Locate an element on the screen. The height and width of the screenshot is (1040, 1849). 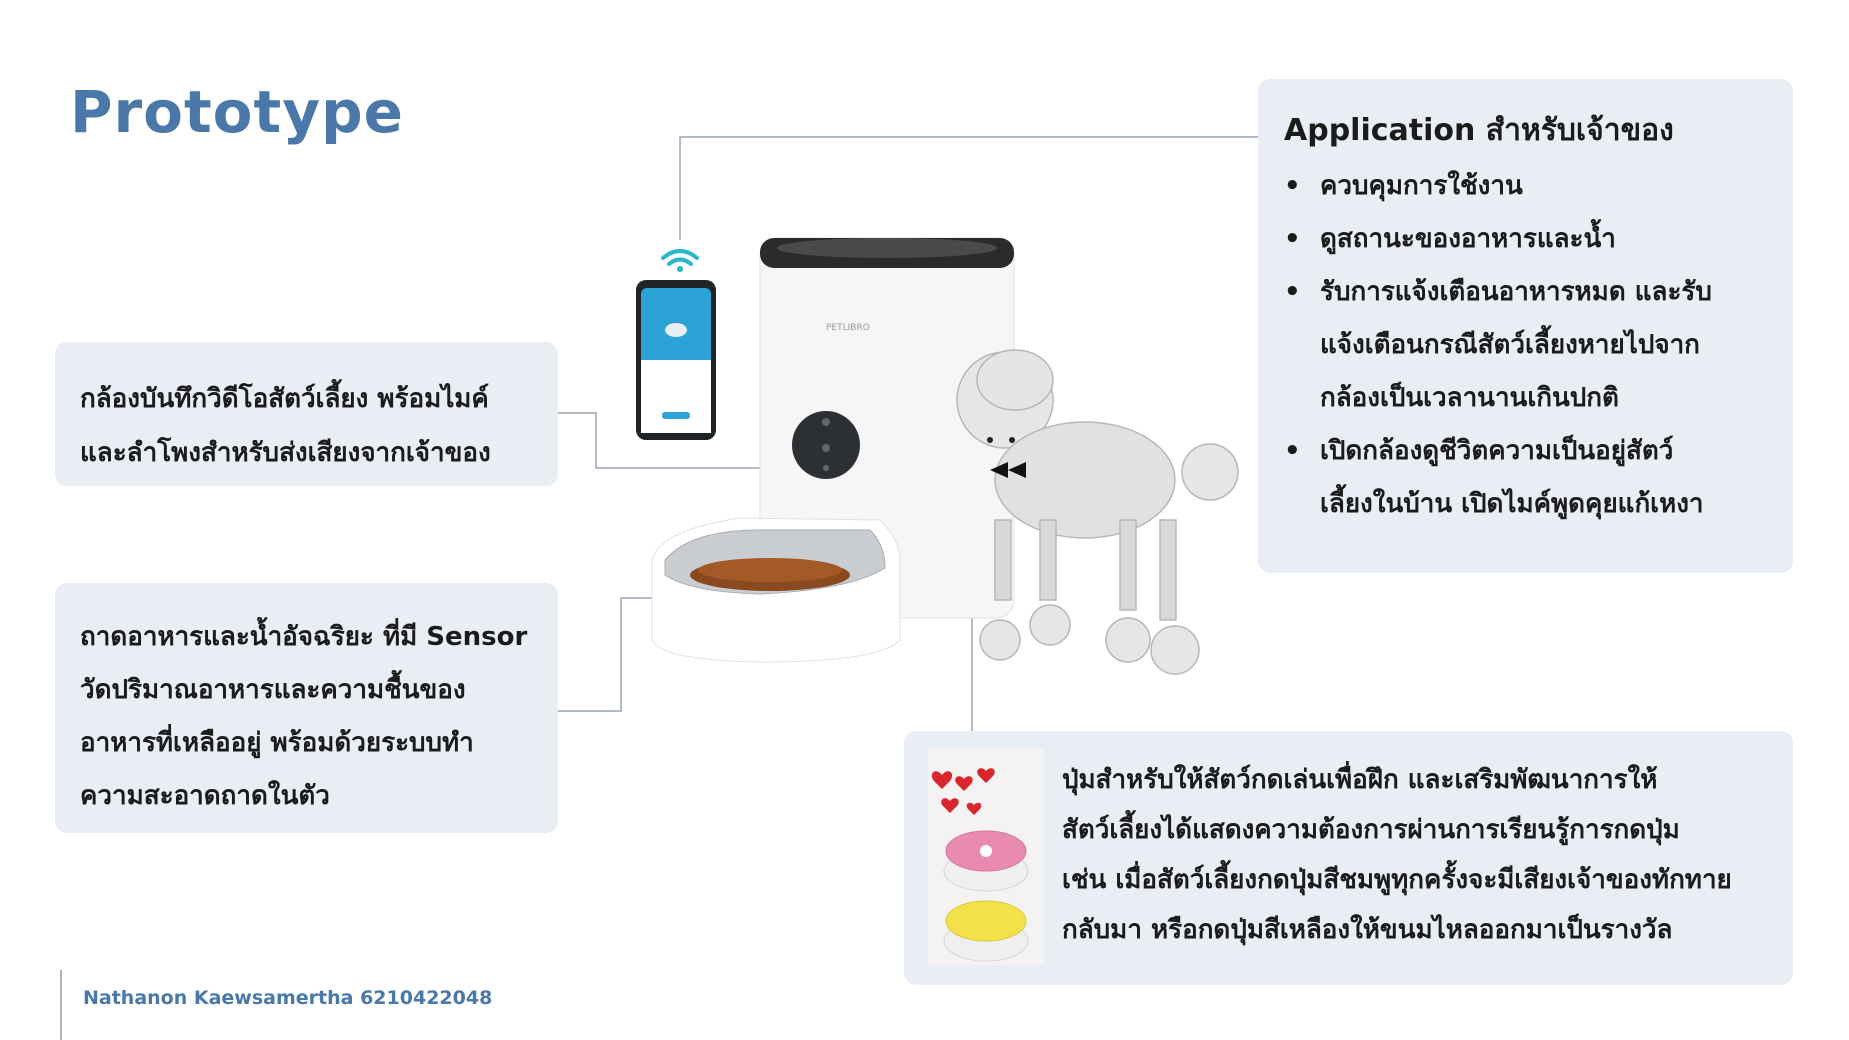
pet-button-photo is located at coordinates (986, 857).